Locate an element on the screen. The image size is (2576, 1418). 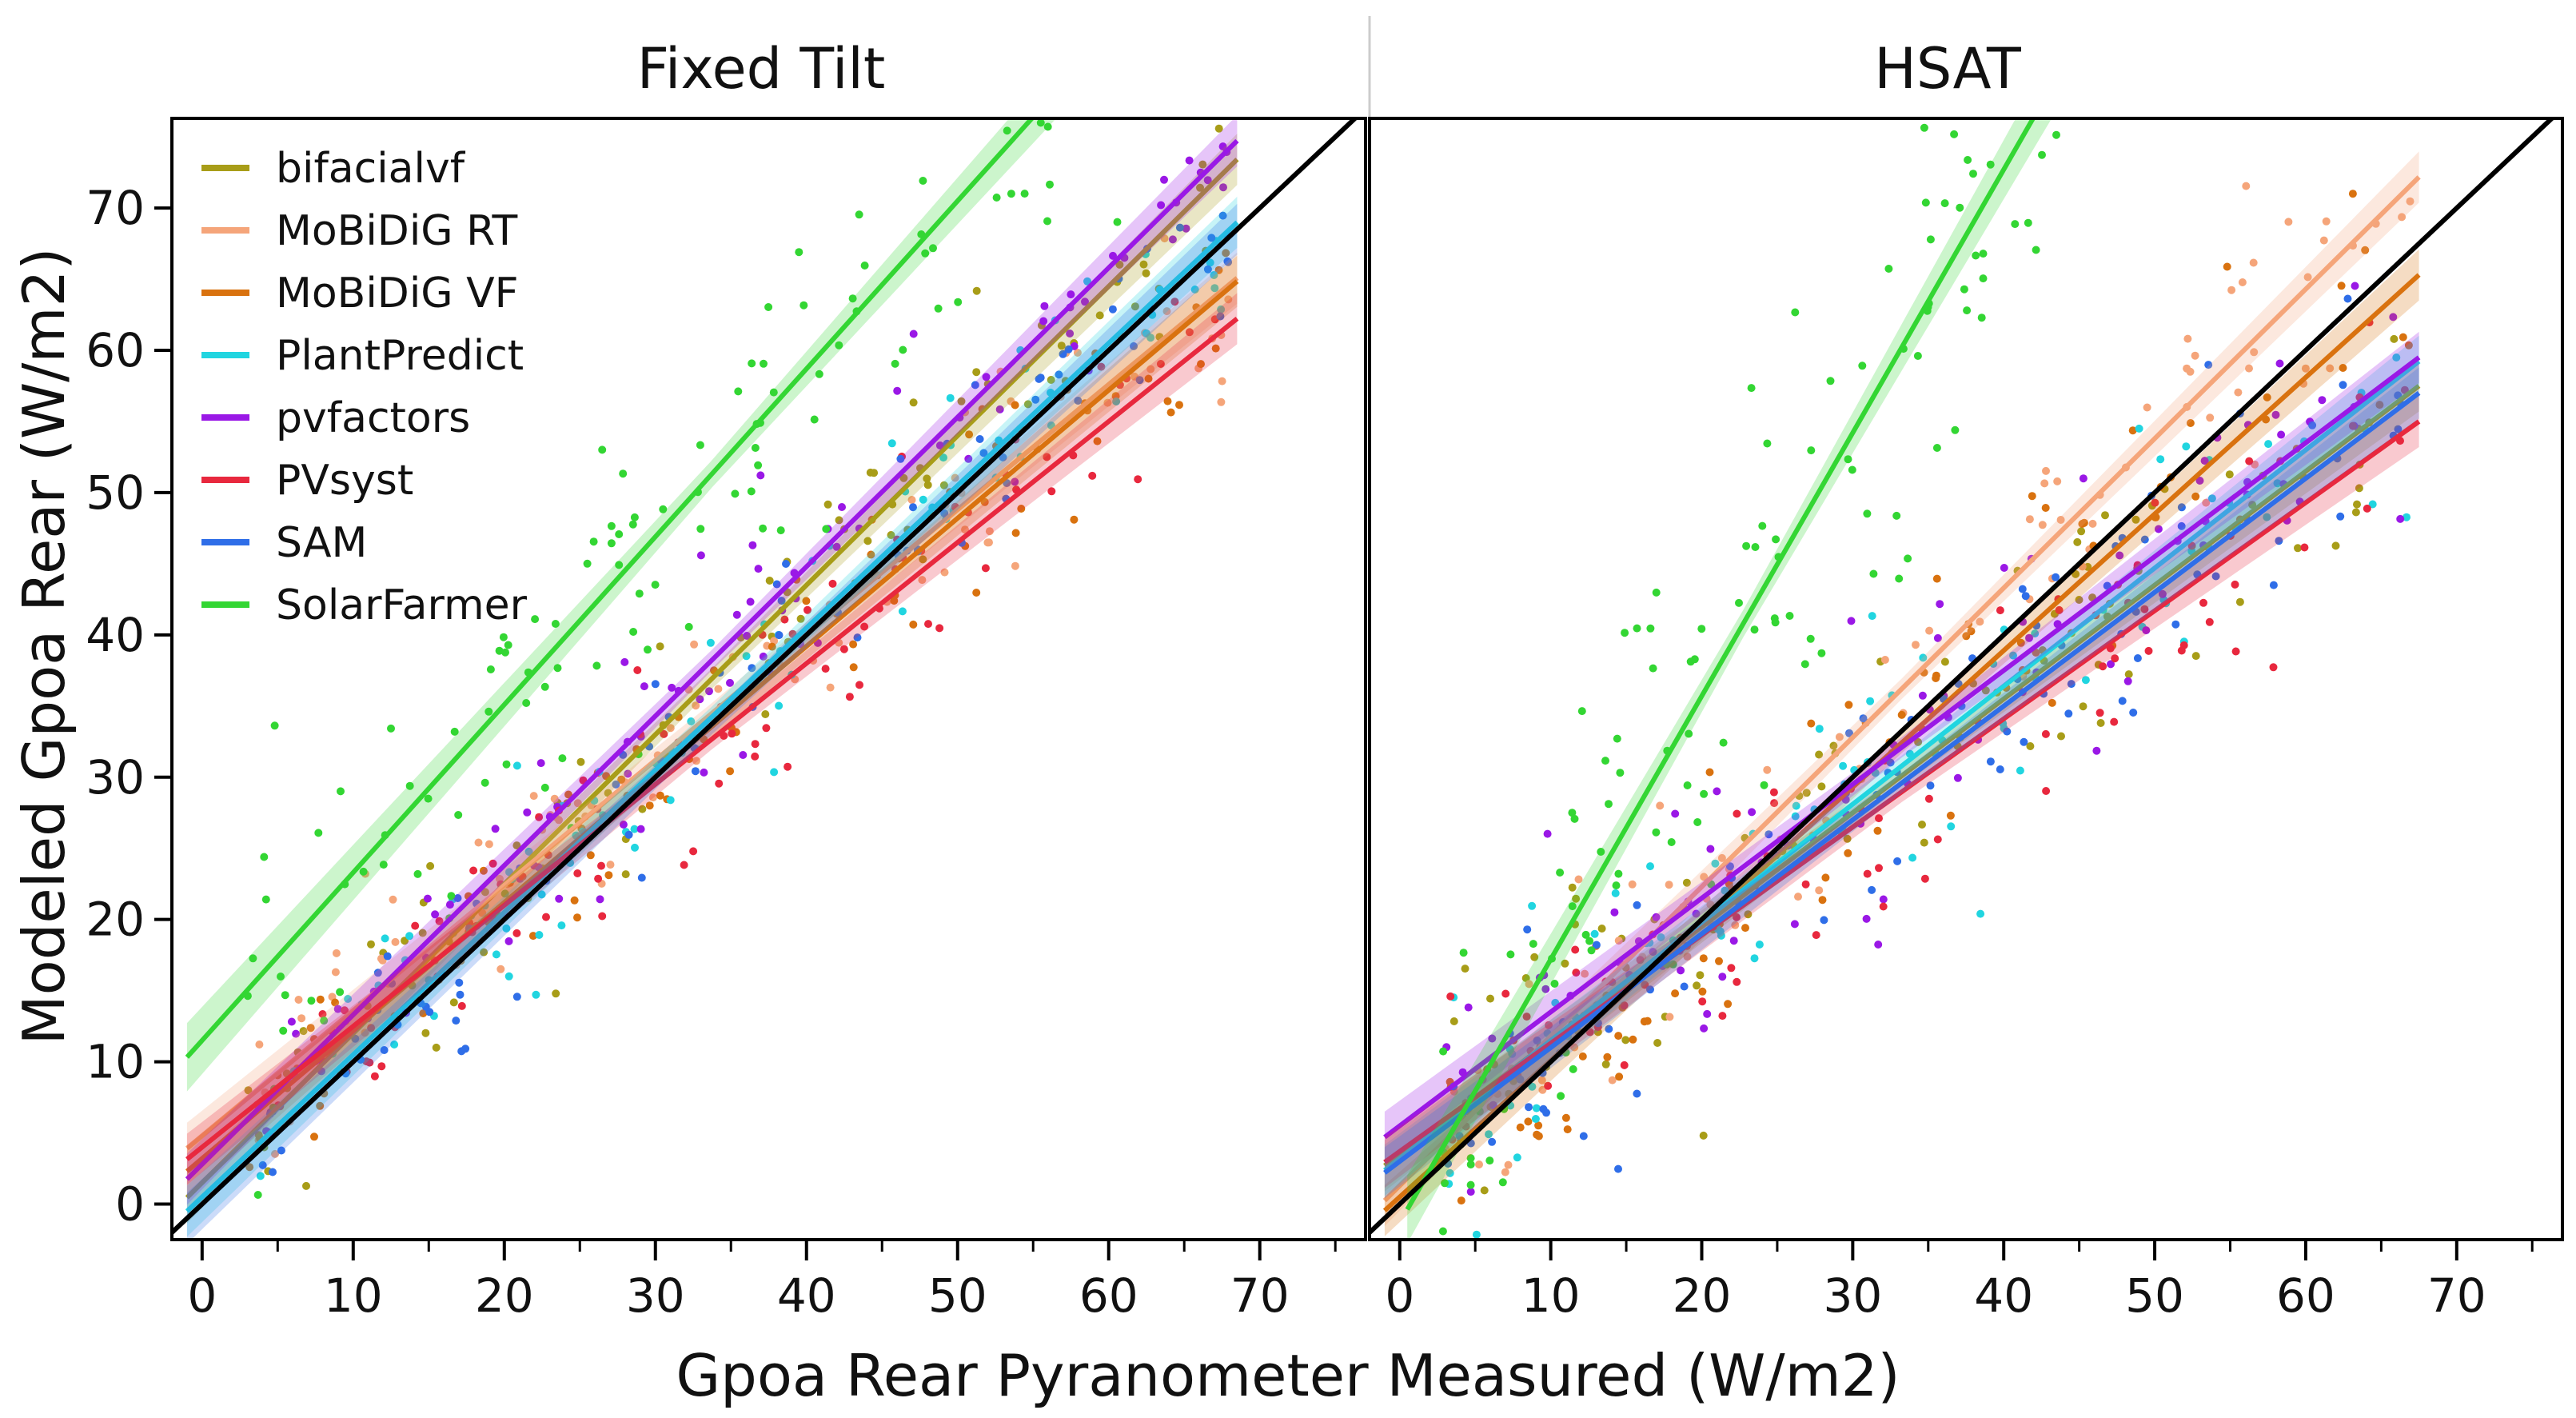
x-tick-label: 40 is located at coordinates (806, 1295).